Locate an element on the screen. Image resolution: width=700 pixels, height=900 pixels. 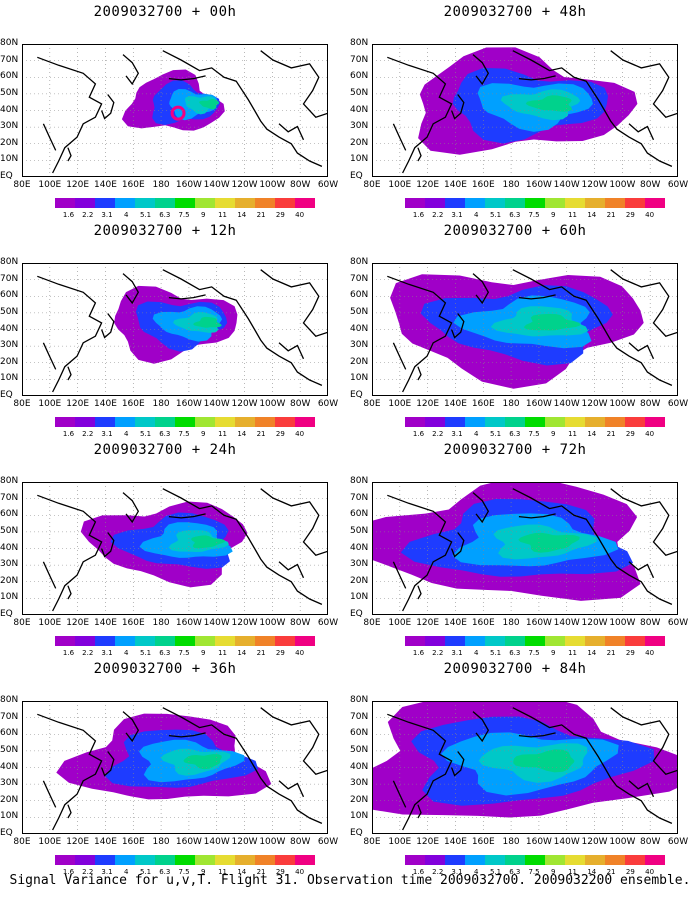
lat-tick-label: EQ is located at coordinates (6, 614).